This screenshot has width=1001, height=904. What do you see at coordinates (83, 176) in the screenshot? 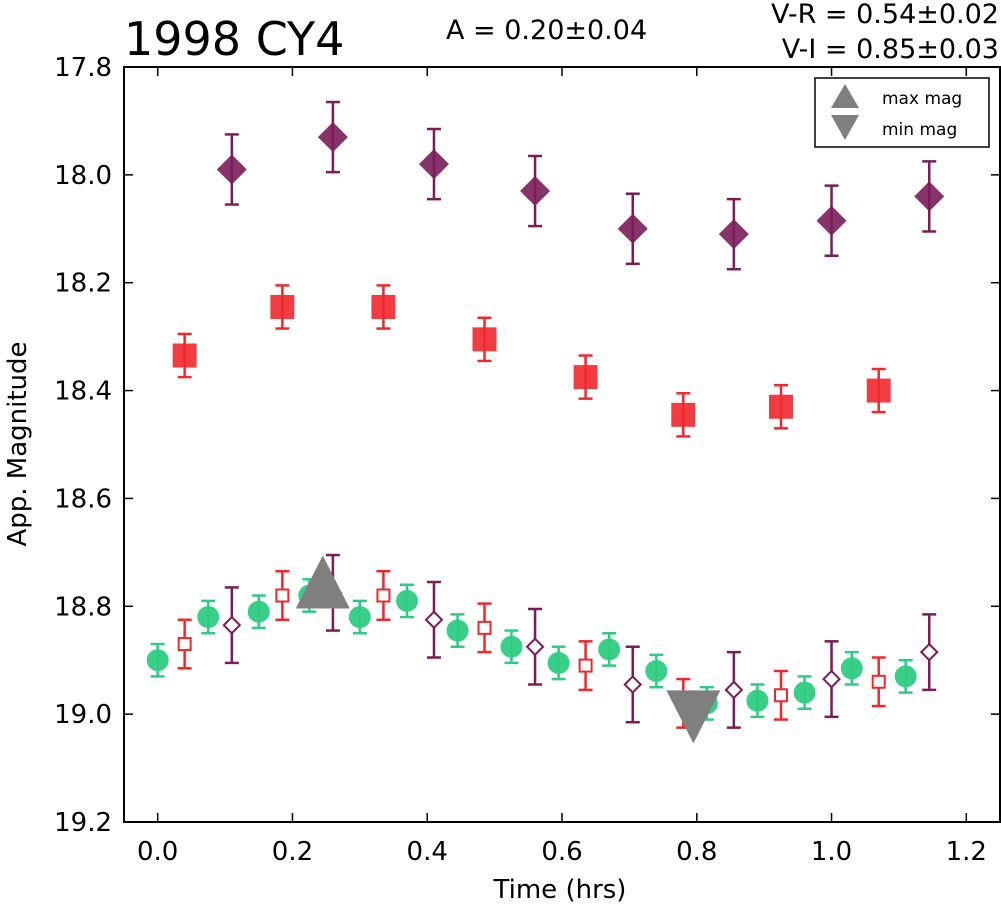
I see `y-tick-label: 18.0` at bounding box center [83, 176].